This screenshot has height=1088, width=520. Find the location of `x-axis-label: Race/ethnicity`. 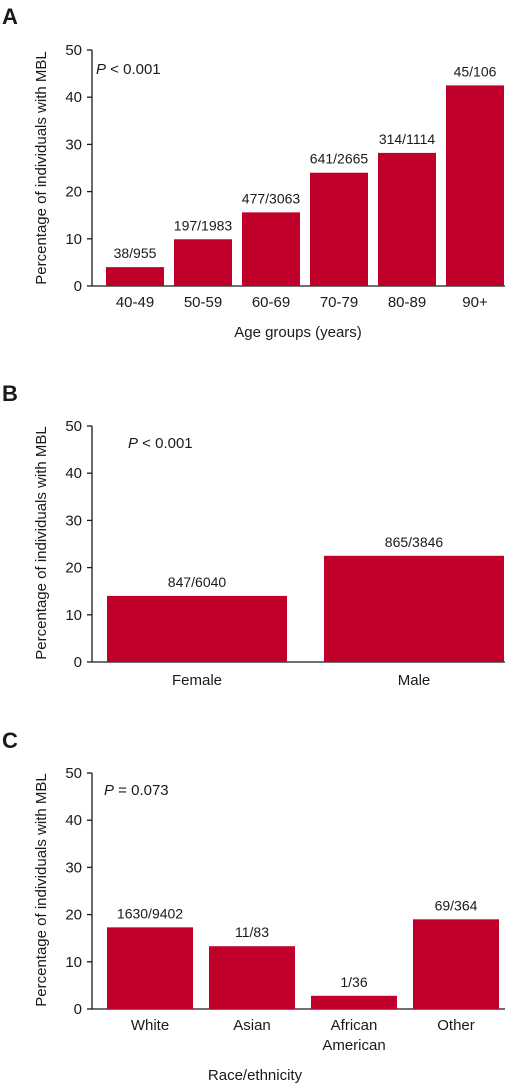

x-axis-label: Race/ethnicity is located at coordinates (255, 1075).